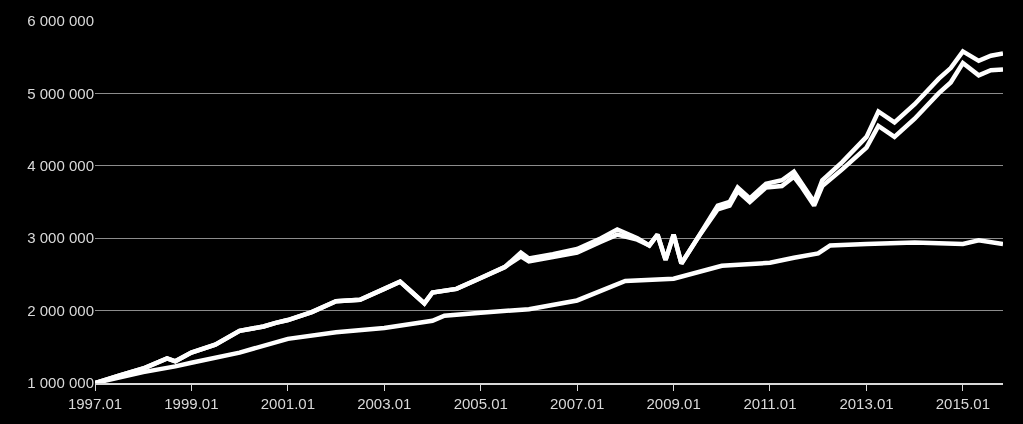 The image size is (1023, 424). I want to click on y-tick-label: 6 000 000, so click(60, 21).